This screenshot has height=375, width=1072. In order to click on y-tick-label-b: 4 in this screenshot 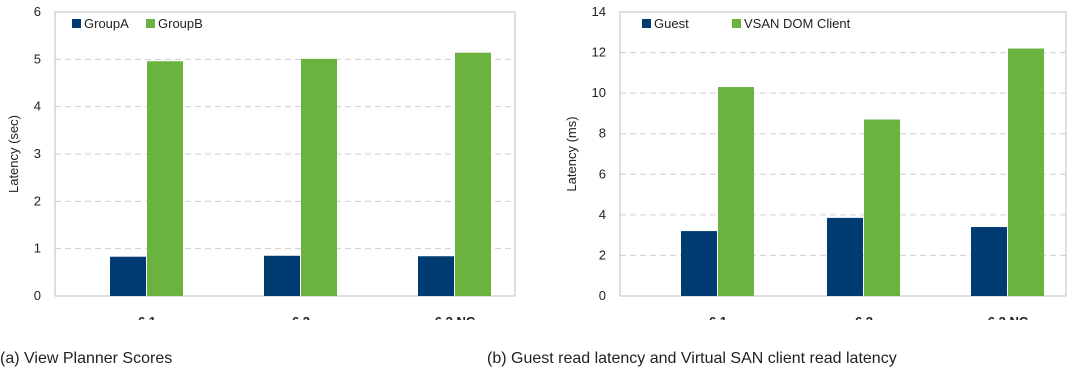, I will do `click(602, 214)`.